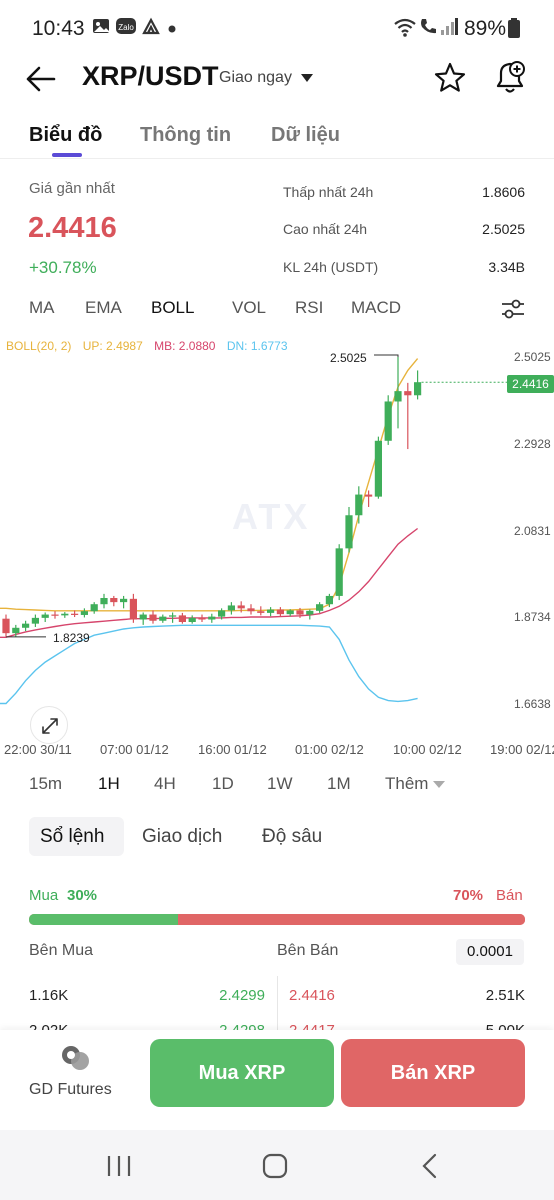  What do you see at coordinates (339, 783) in the screenshot?
I see `interval-1m: 1M` at bounding box center [339, 783].